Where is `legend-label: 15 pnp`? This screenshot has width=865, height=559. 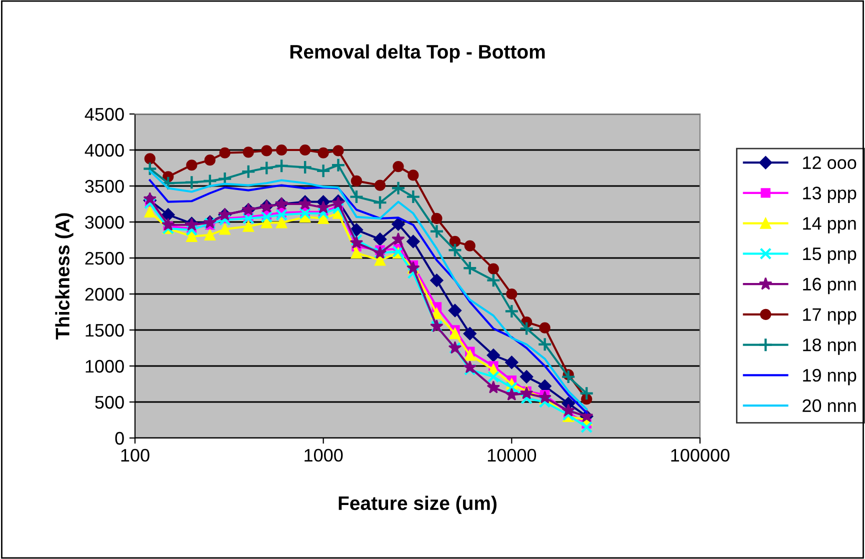 legend-label: 15 pnp is located at coordinates (829, 256).